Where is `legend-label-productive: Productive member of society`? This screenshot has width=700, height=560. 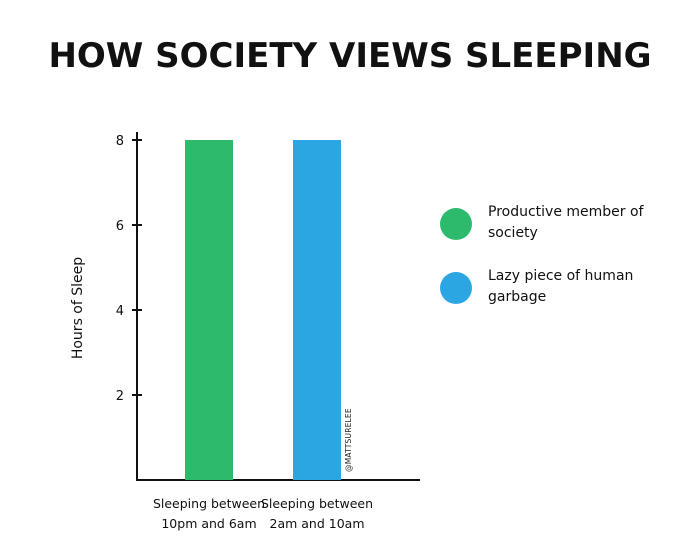
legend-label-productive: Productive member of society is located at coordinates (566, 222).